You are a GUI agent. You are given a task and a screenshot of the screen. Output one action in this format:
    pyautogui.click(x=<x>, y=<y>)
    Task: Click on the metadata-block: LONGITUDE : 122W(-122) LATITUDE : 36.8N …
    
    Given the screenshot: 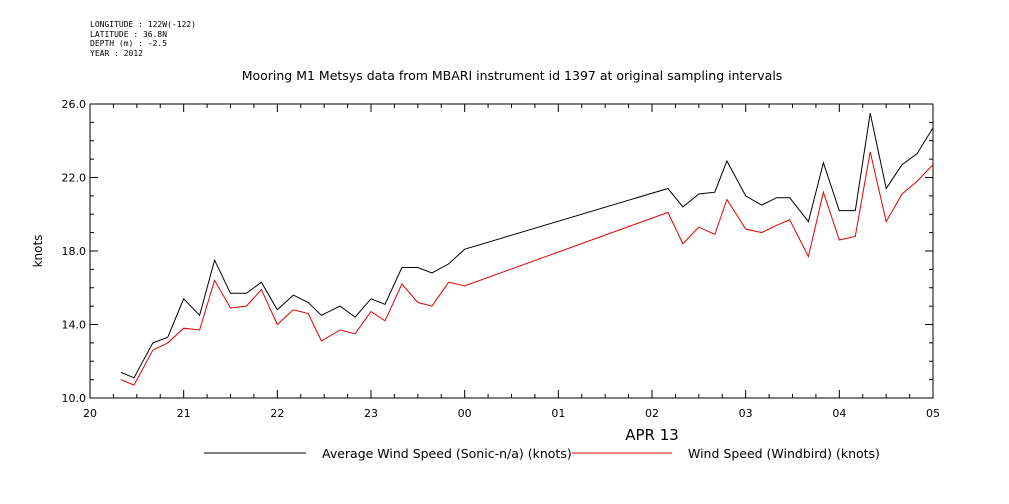 What is the action you would take?
    pyautogui.click(x=143, y=39)
    